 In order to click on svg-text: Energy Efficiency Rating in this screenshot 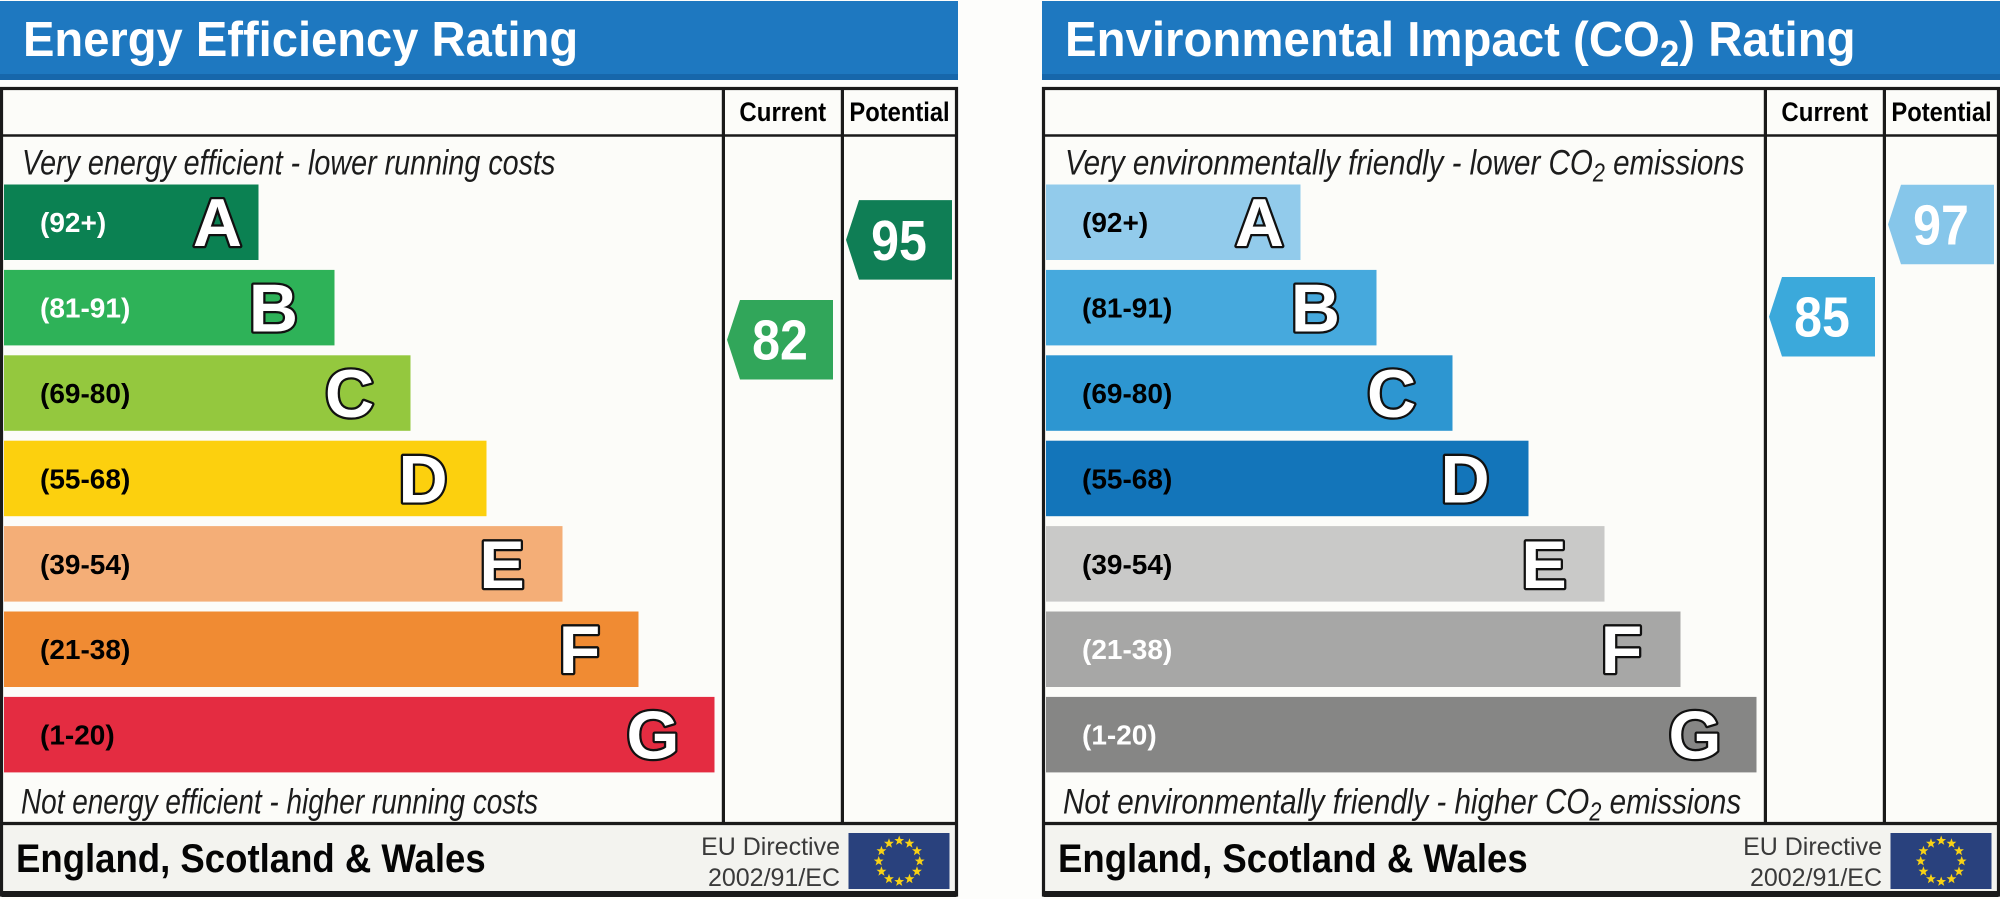, I will do `click(300, 39)`.